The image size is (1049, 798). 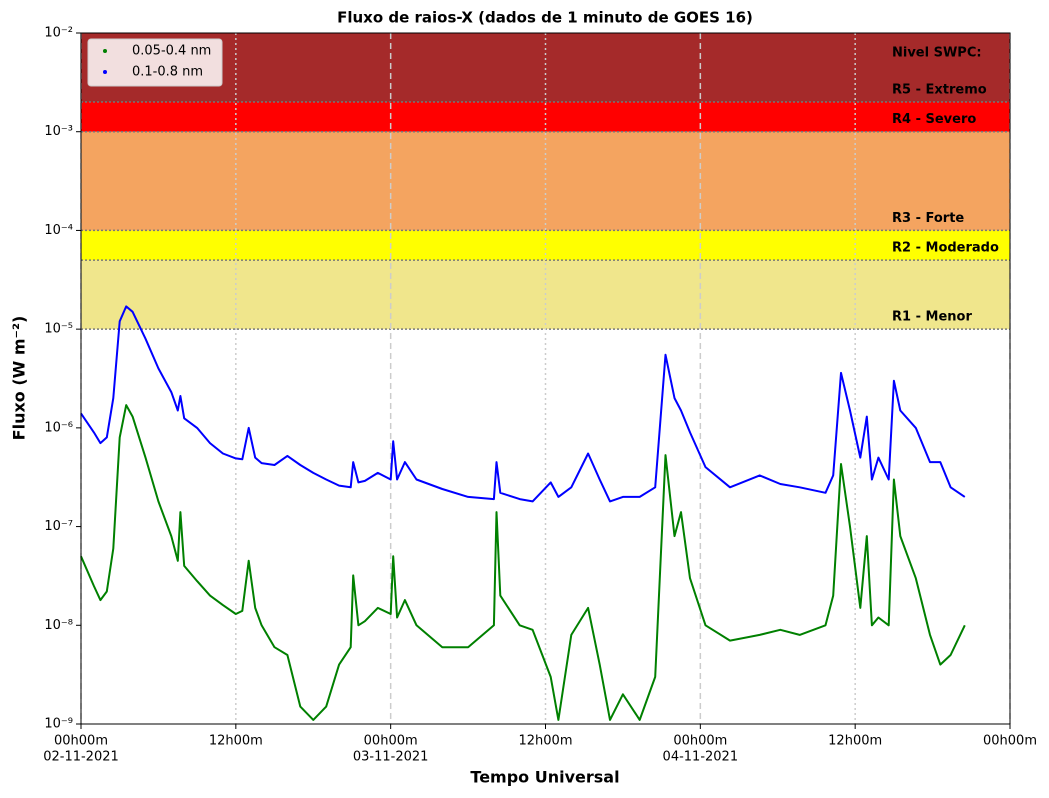 What do you see at coordinates (171, 51) in the screenshot?
I see `legend-label: 0.05-0.4 nm` at bounding box center [171, 51].